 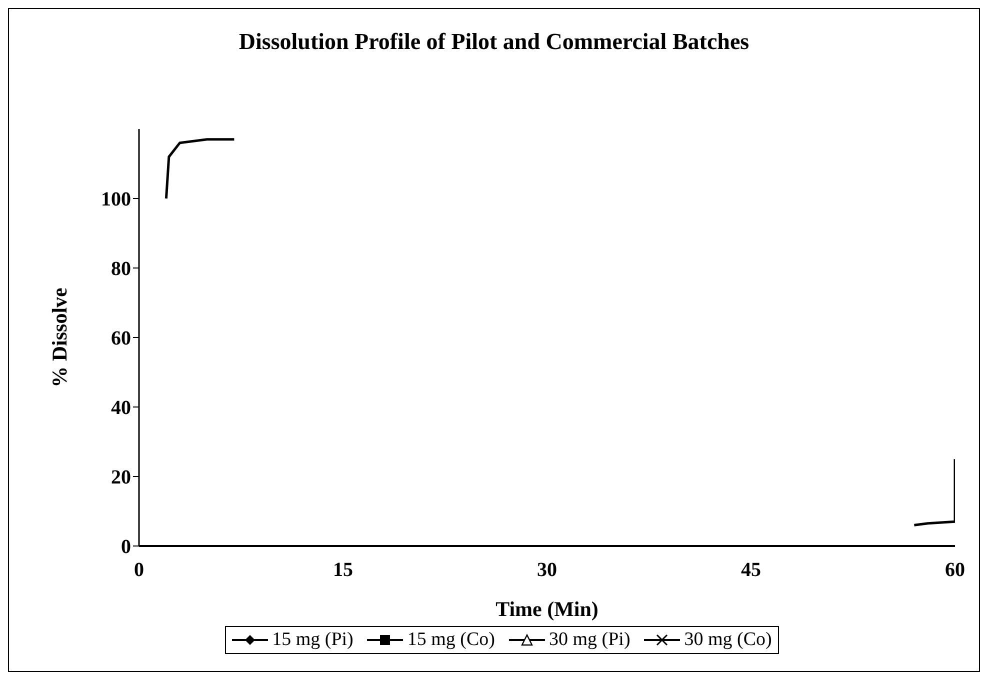 I want to click on y-tick-label: 0, so click(x=126, y=547).